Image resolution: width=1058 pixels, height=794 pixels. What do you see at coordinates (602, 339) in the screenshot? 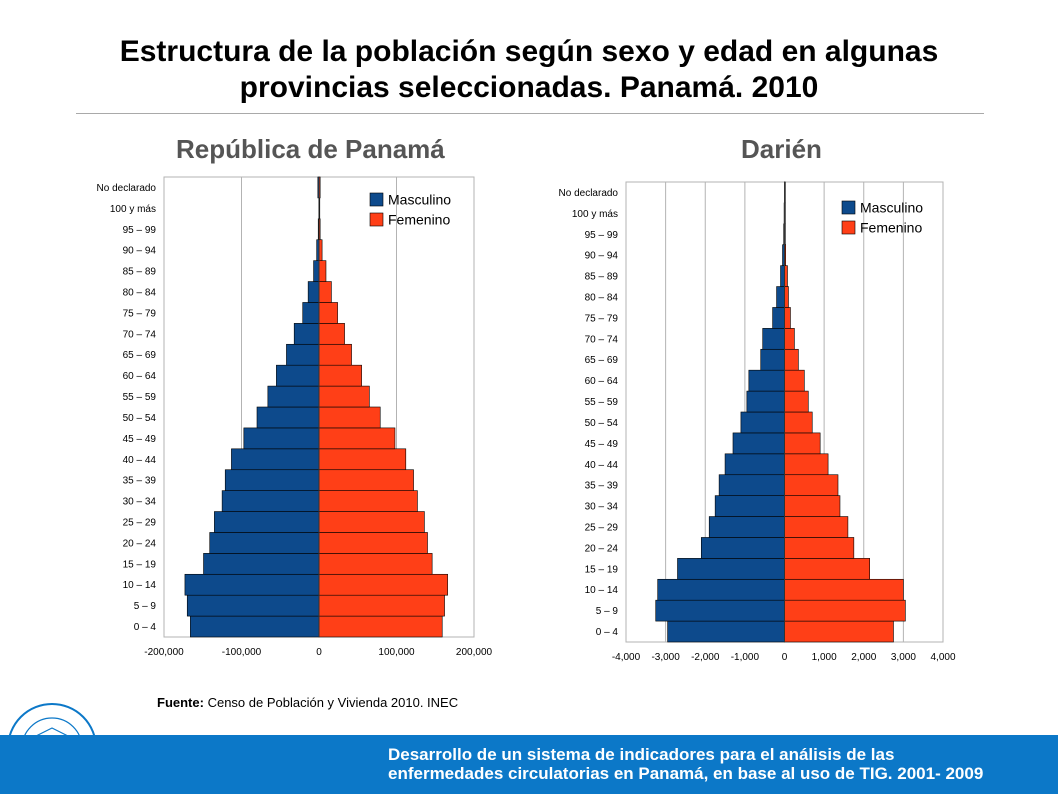
I see `y-category-label: 70 – 74` at bounding box center [602, 339].